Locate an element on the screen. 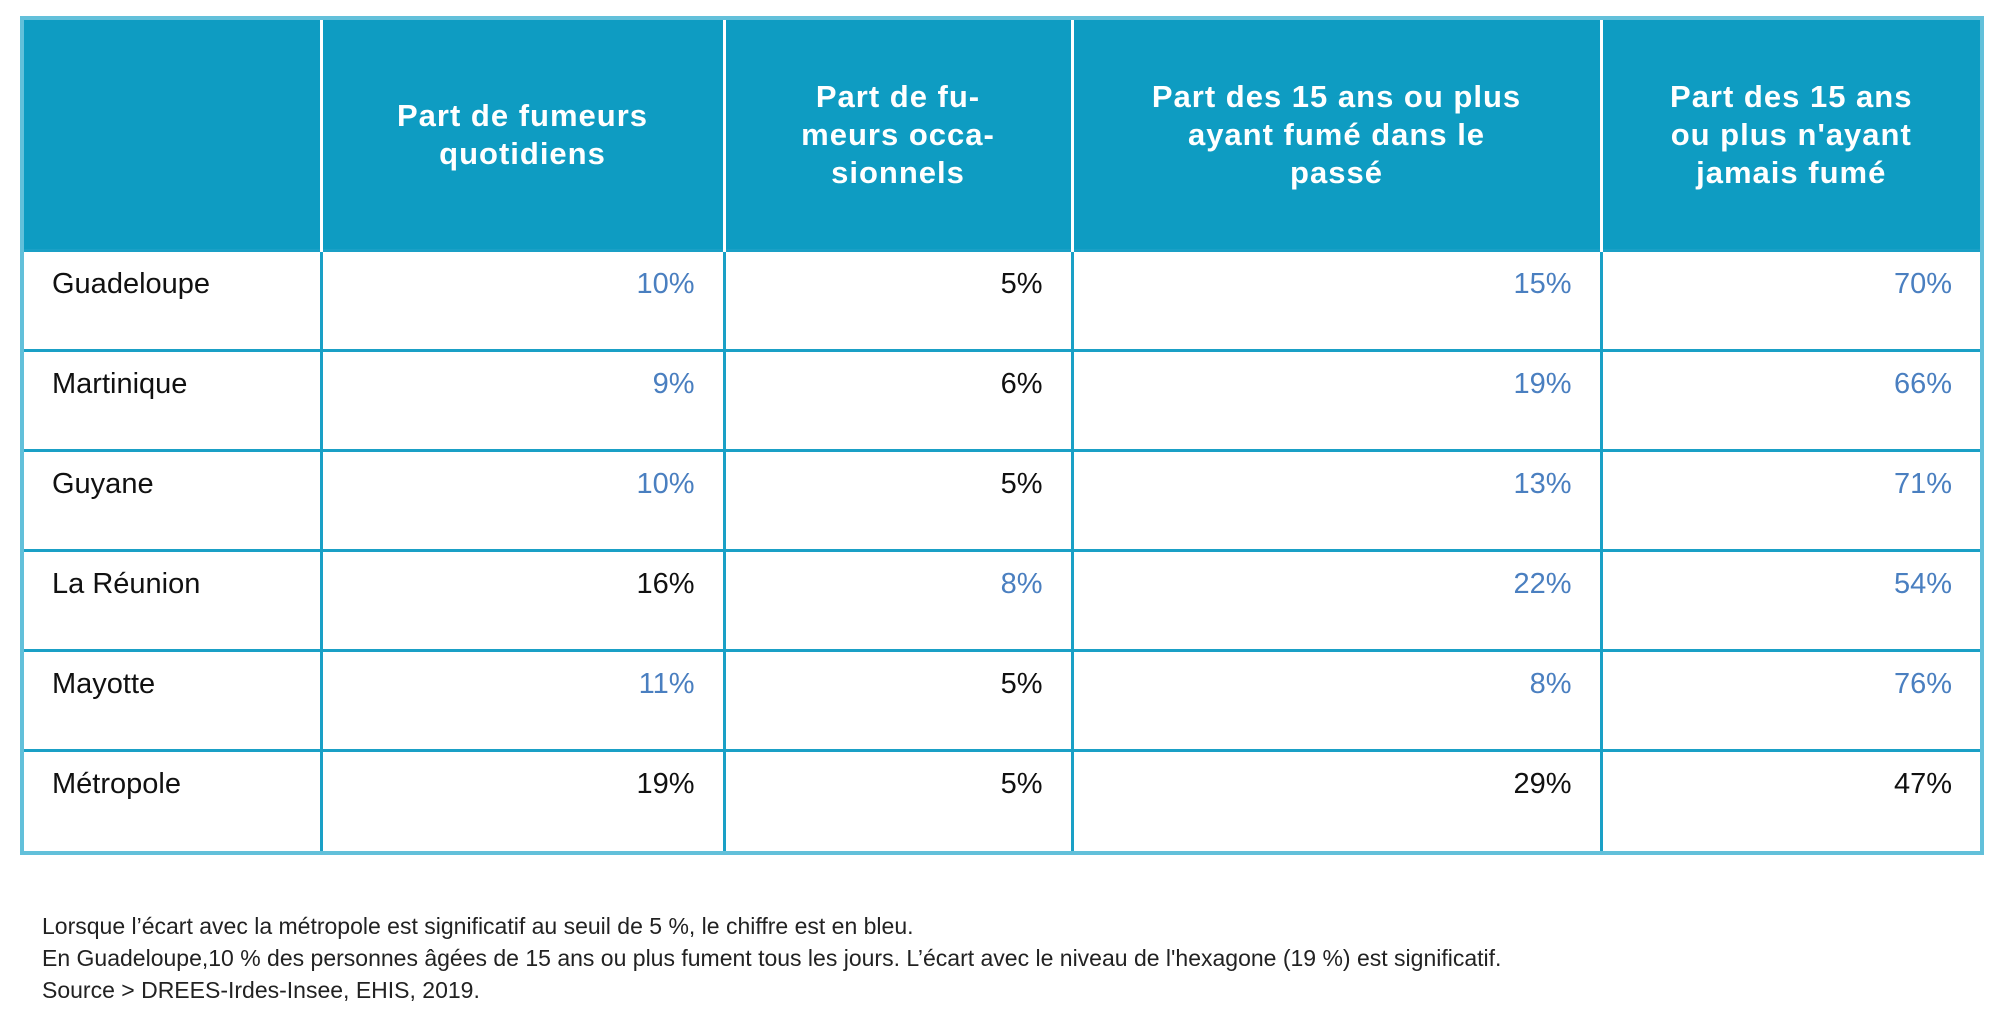 This screenshot has width=2000, height=1009. value-cell: 47% is located at coordinates (1789, 800).